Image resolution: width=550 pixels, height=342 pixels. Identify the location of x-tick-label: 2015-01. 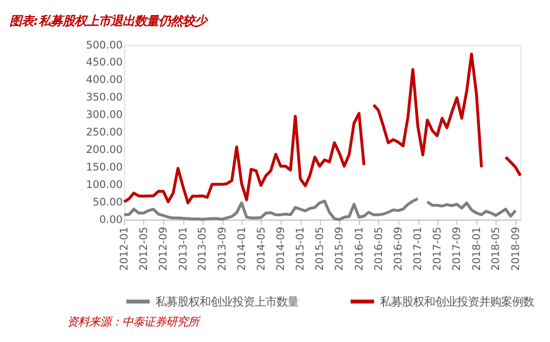
(300, 248).